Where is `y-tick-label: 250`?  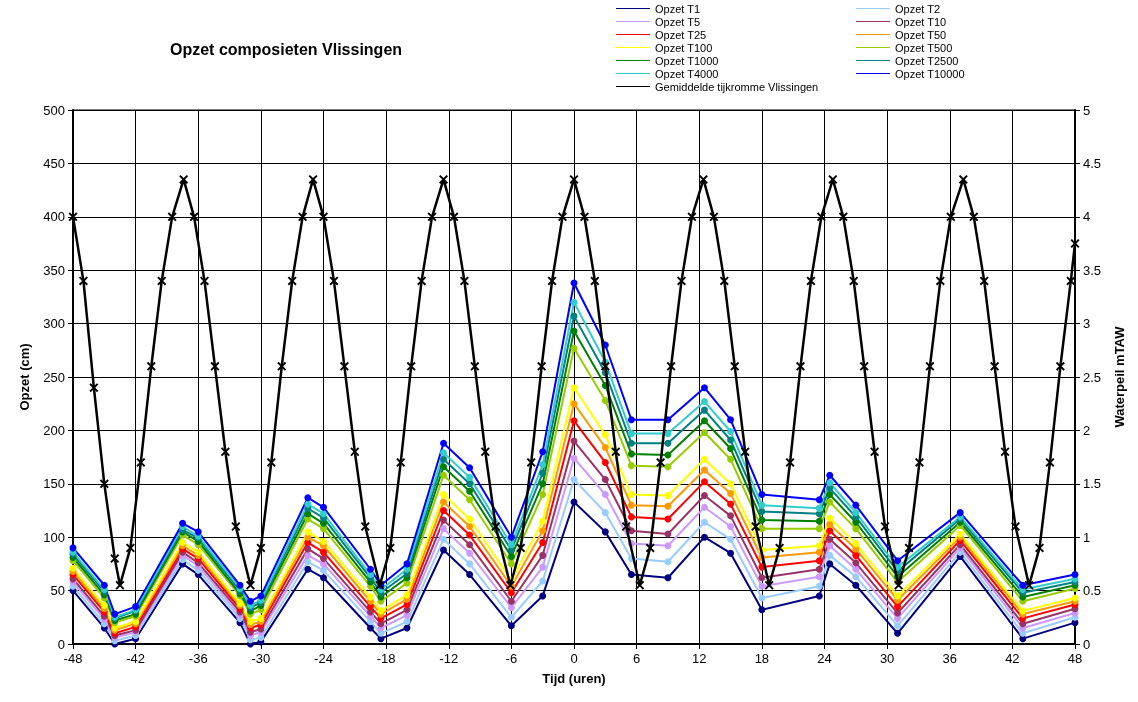 y-tick-label: 250 is located at coordinates (54, 377).